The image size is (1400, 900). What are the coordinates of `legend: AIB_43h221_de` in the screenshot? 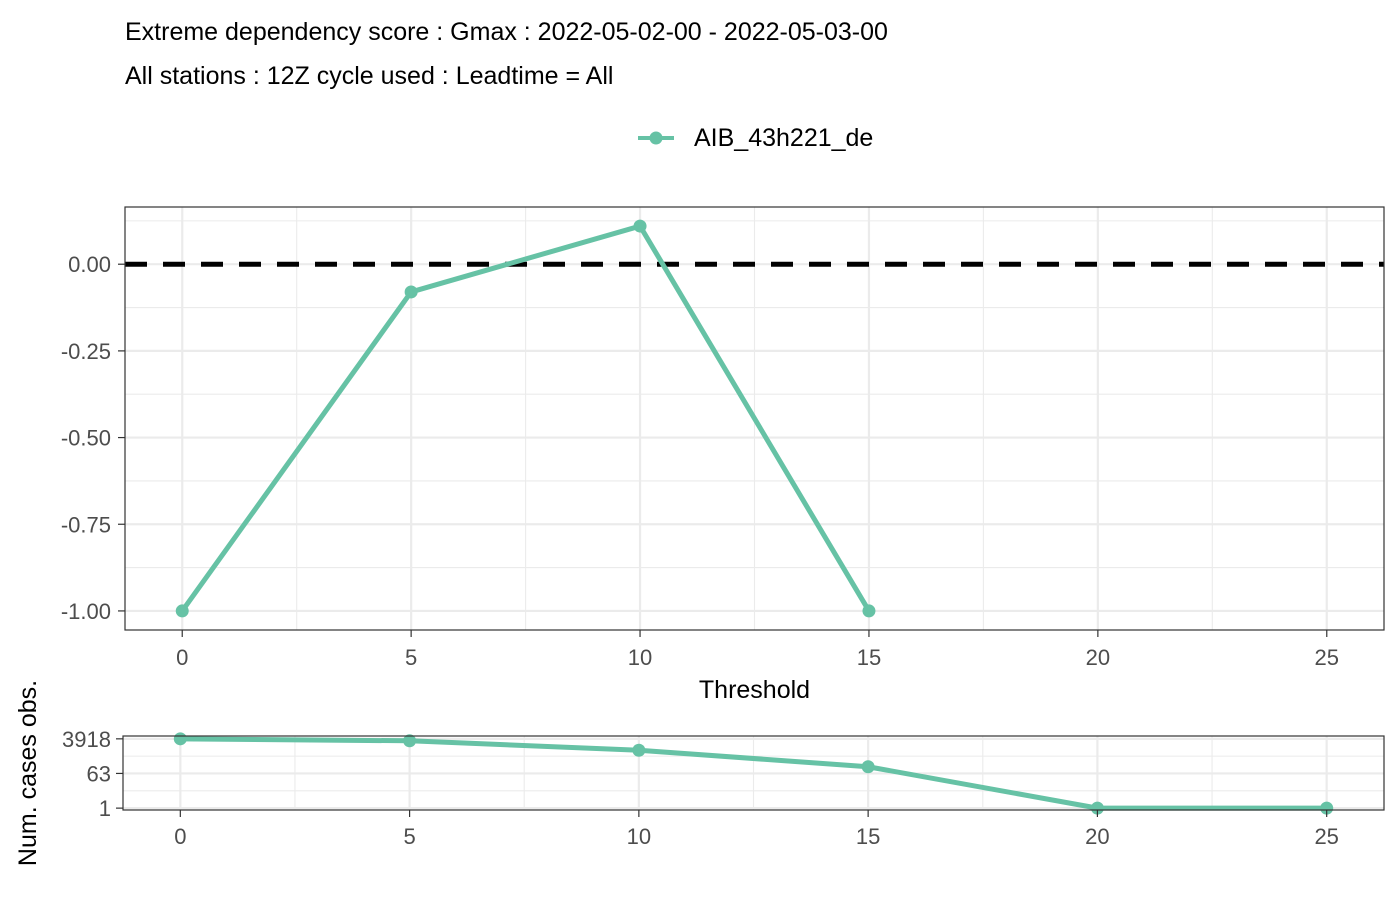 It's located at (754, 138).